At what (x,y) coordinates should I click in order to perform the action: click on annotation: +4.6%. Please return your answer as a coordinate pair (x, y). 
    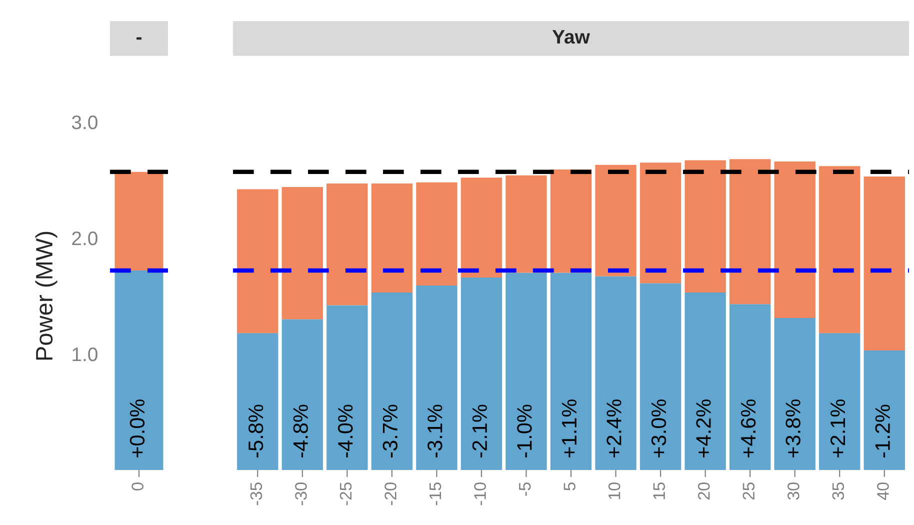
    Looking at the image, I should click on (748, 428).